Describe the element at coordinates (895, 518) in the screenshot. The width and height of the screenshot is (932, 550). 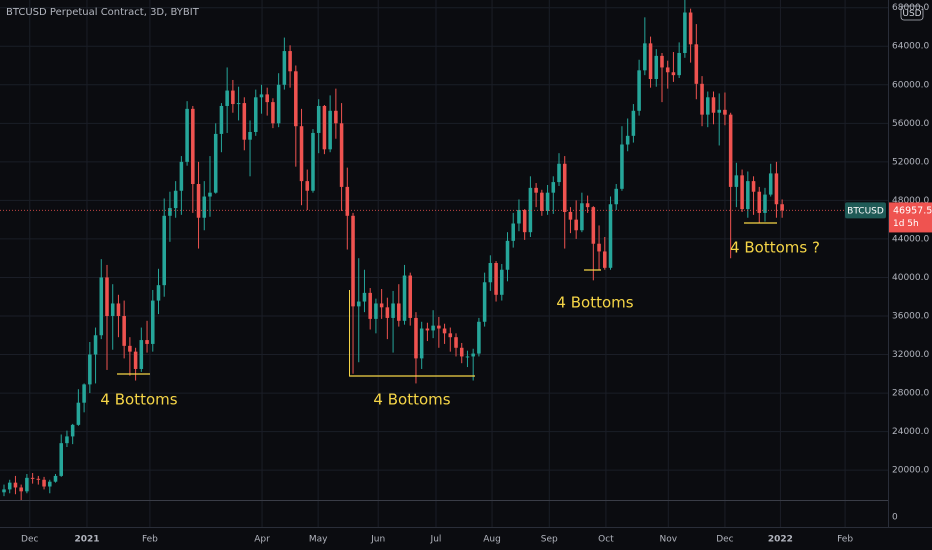
I see `y-tick-label: 0` at that location.